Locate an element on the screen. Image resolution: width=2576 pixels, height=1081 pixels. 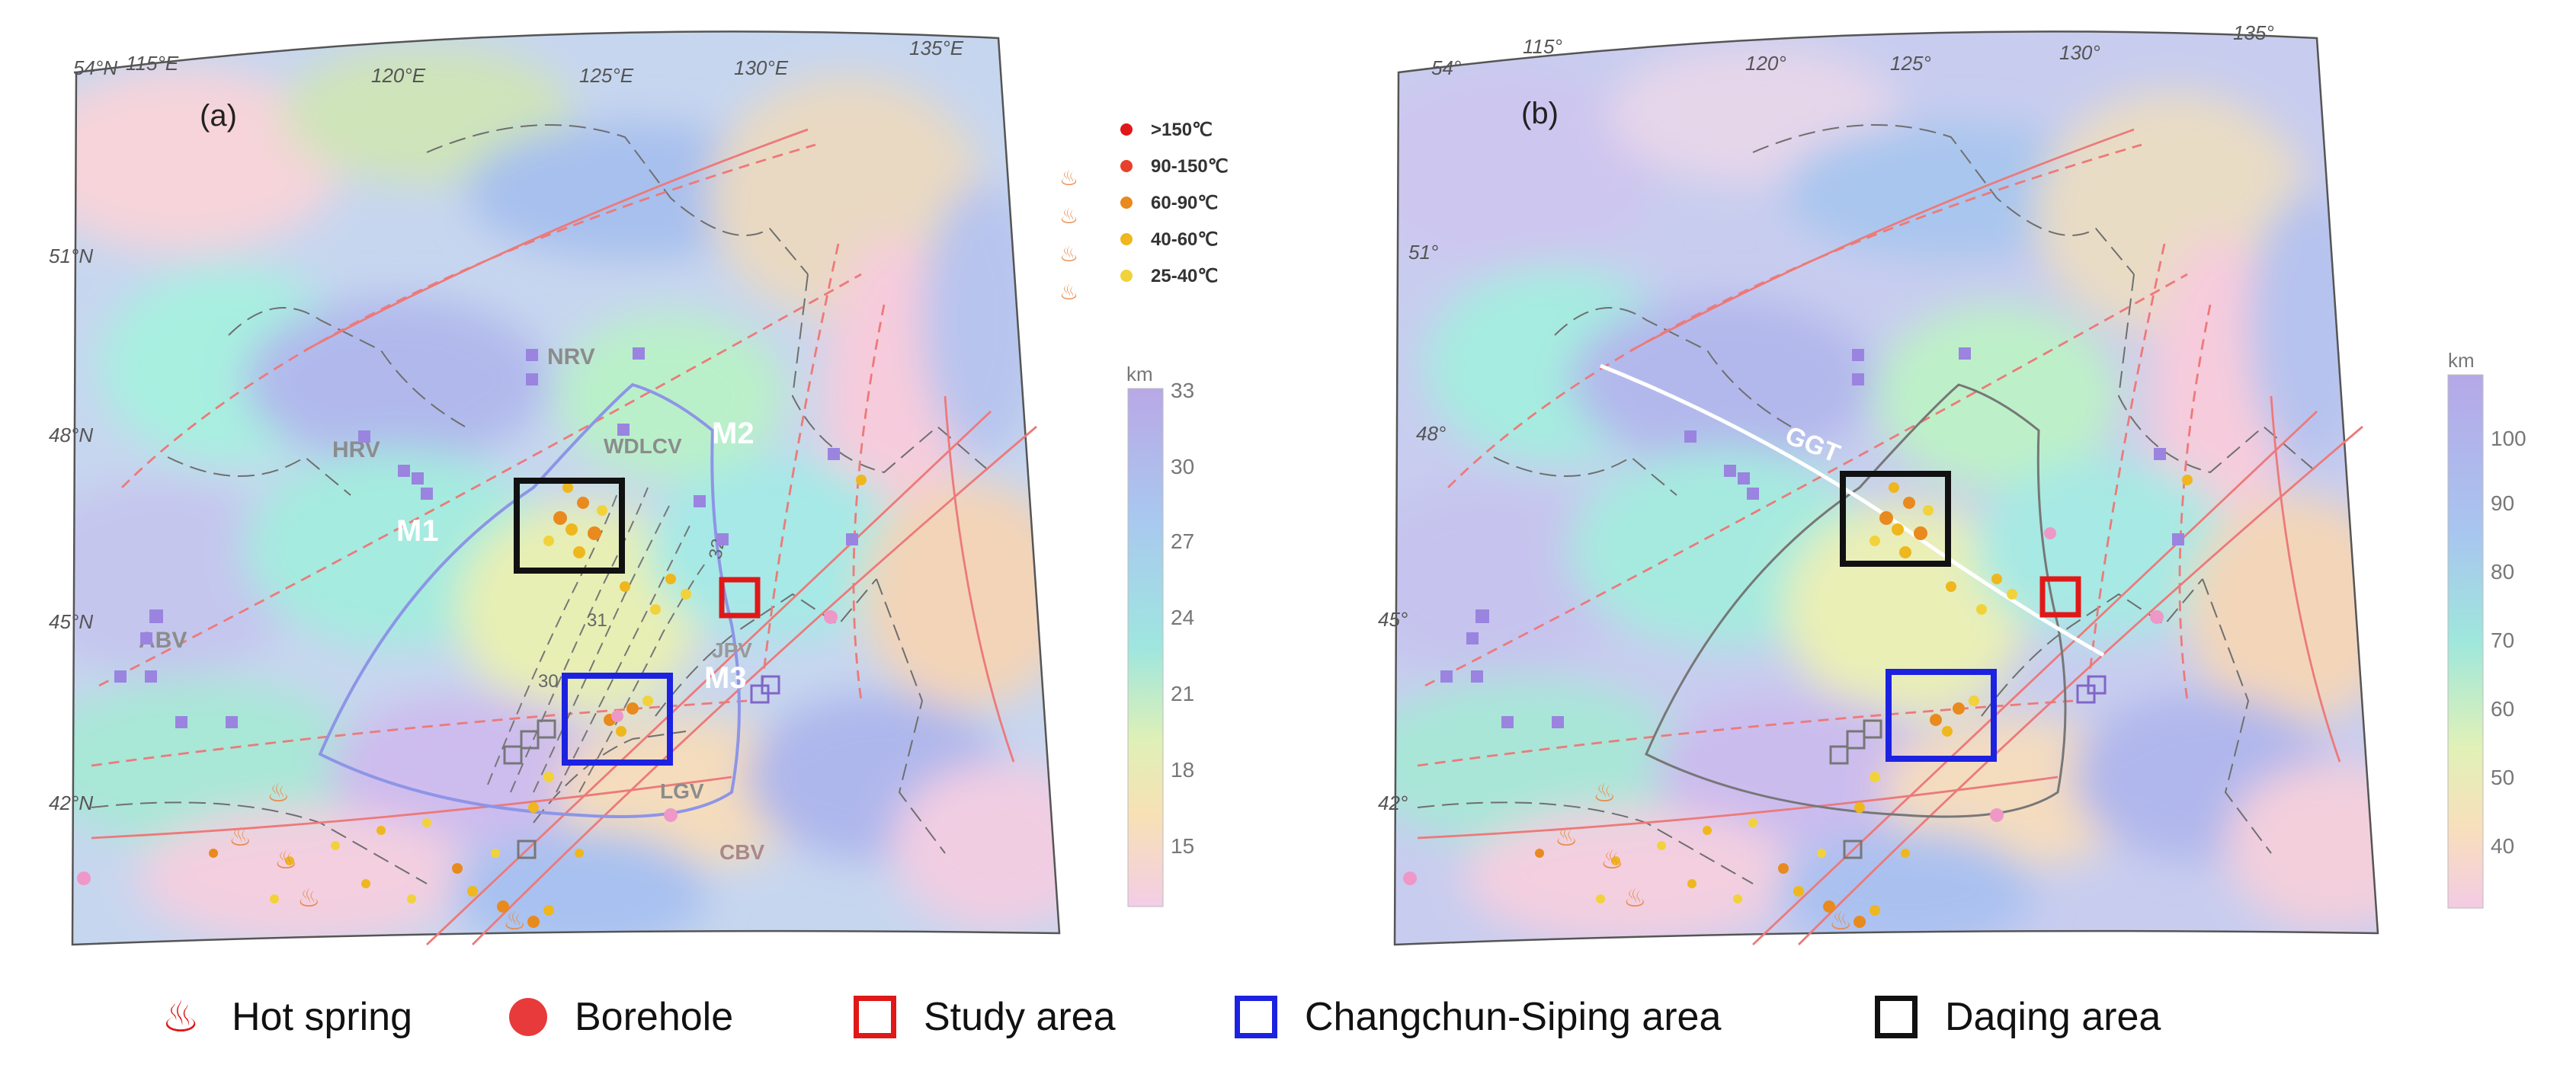
temp-legend-label: >150℃ is located at coordinates (1182, 130).